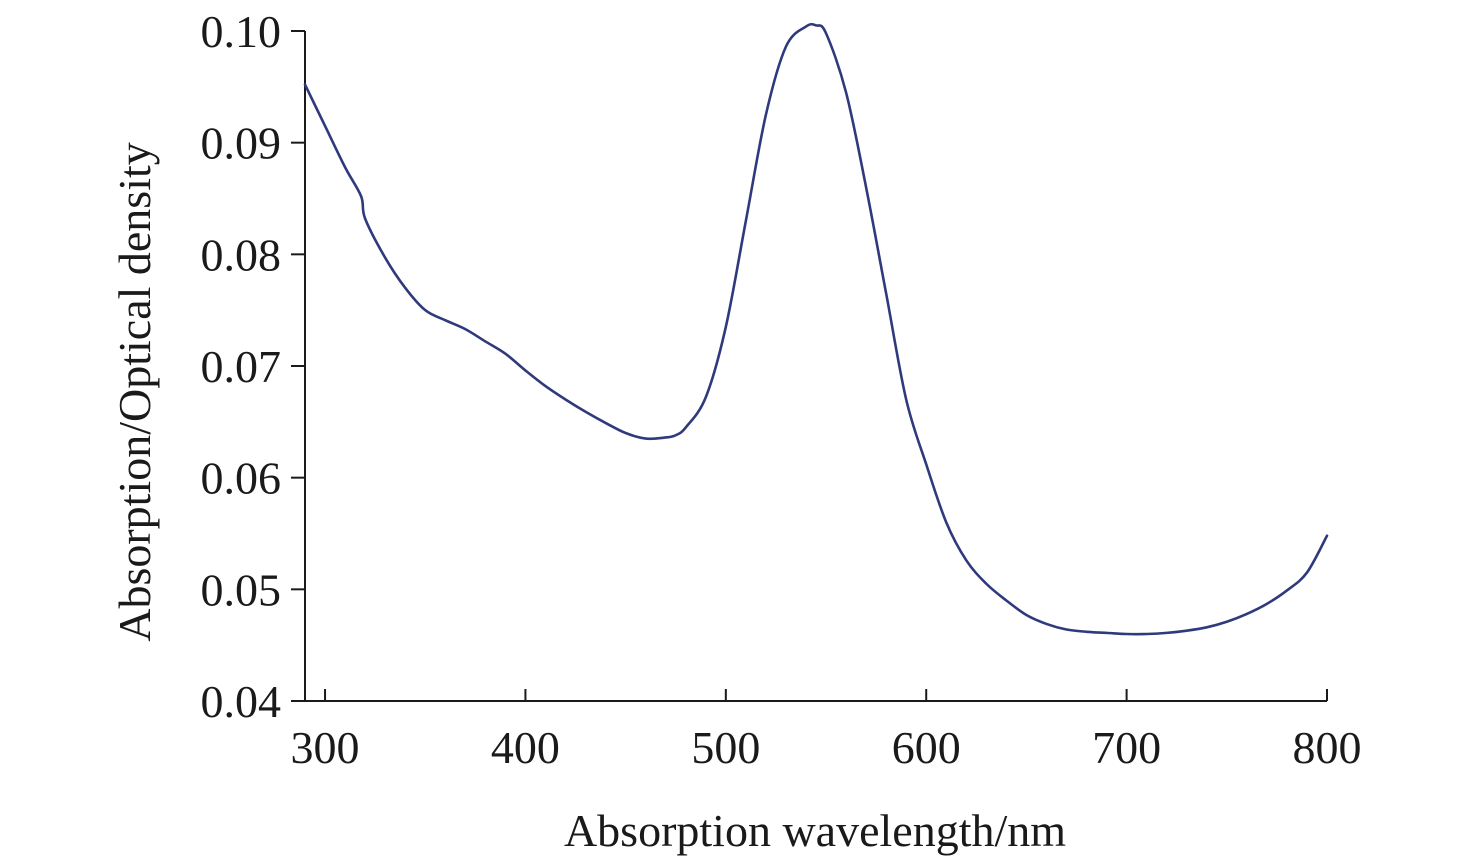  What do you see at coordinates (325, 747) in the screenshot?
I see `x-tick-label: 300` at bounding box center [325, 747].